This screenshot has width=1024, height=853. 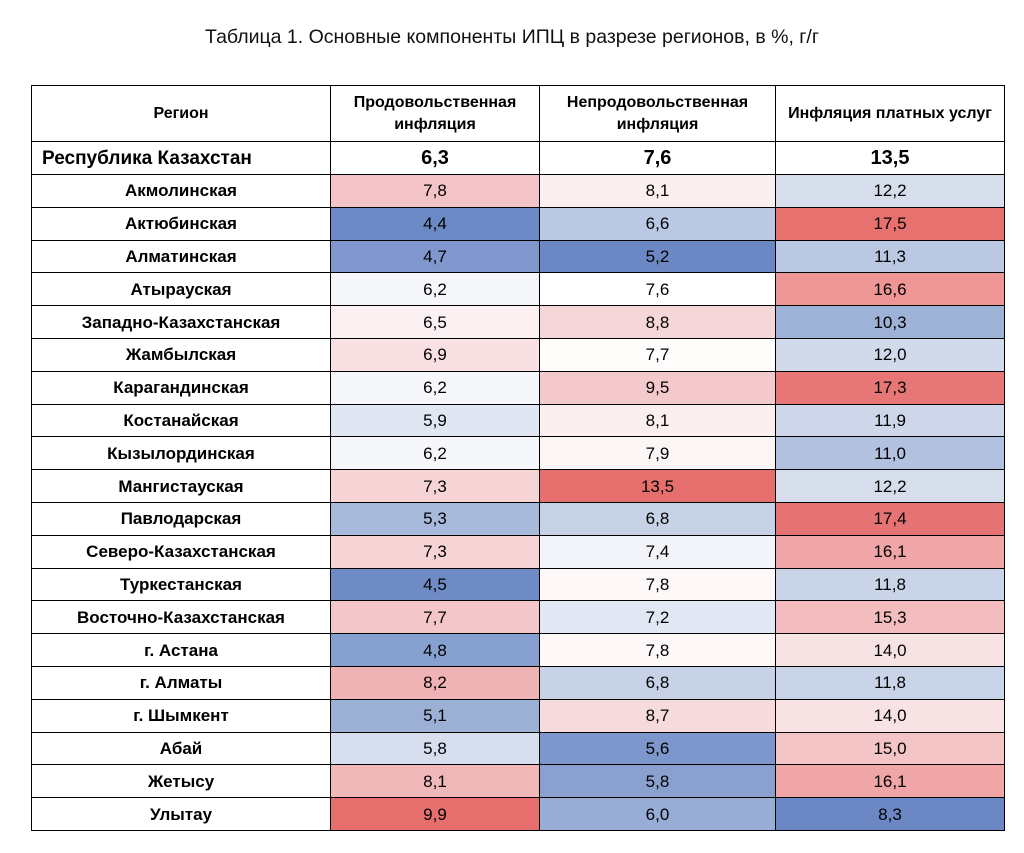 What do you see at coordinates (181, 453) in the screenshot?
I see `region-cell: Кызылординская` at bounding box center [181, 453].